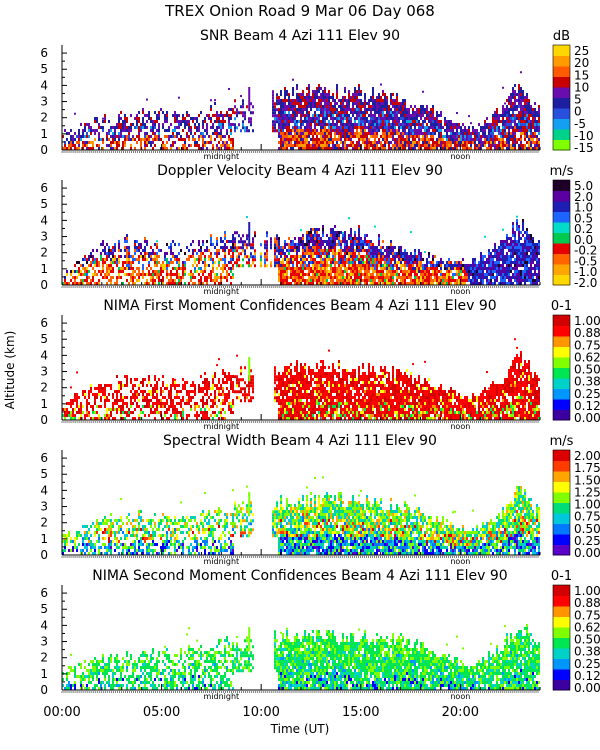 This screenshot has width=600, height=750. What do you see at coordinates (300, 36) in the screenshot?
I see `panel-title: SNR Beam 4 Azi 111 Elev 90` at bounding box center [300, 36].